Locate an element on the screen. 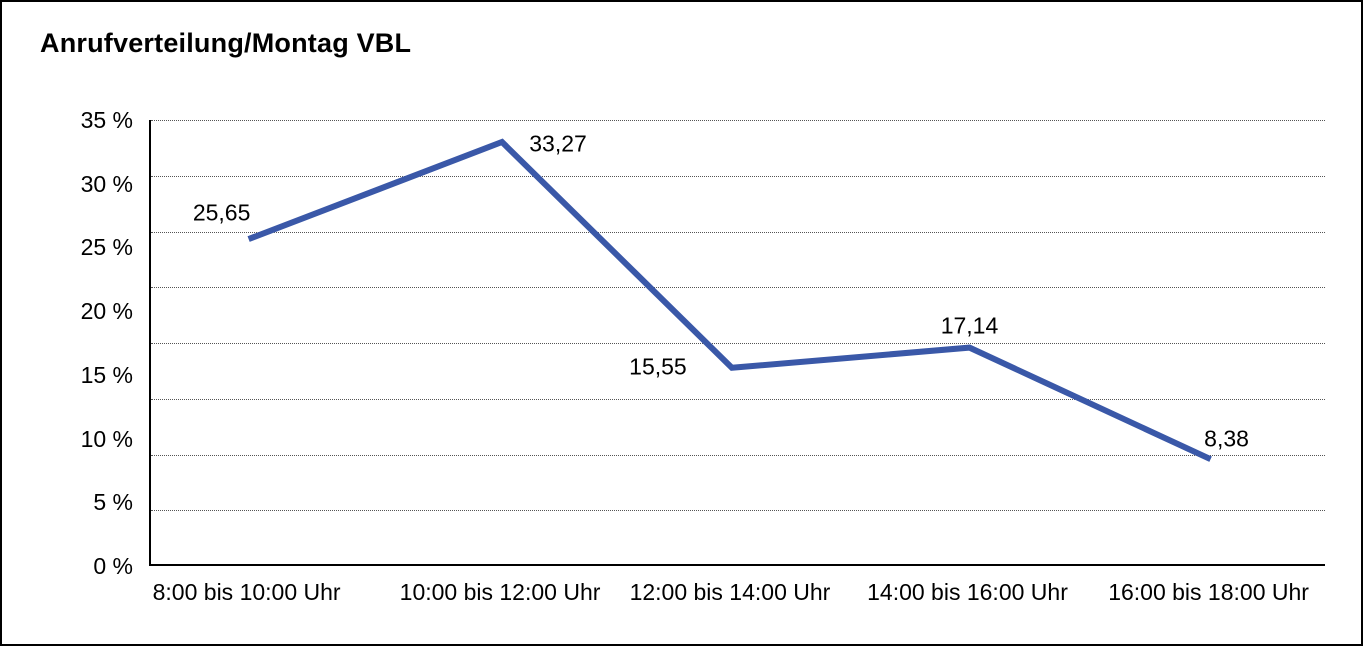 The image size is (1363, 646). y-tick-label: 20 % is located at coordinates (106, 311).